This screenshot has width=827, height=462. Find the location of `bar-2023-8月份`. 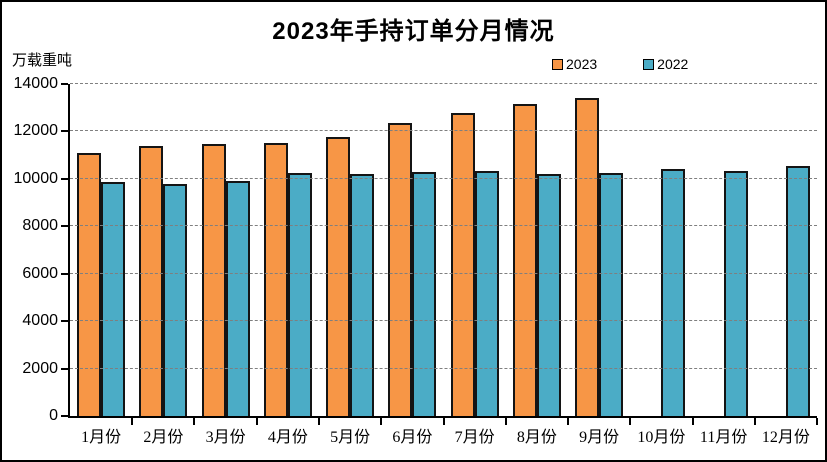

bar-2023-8月份 is located at coordinates (524, 260).